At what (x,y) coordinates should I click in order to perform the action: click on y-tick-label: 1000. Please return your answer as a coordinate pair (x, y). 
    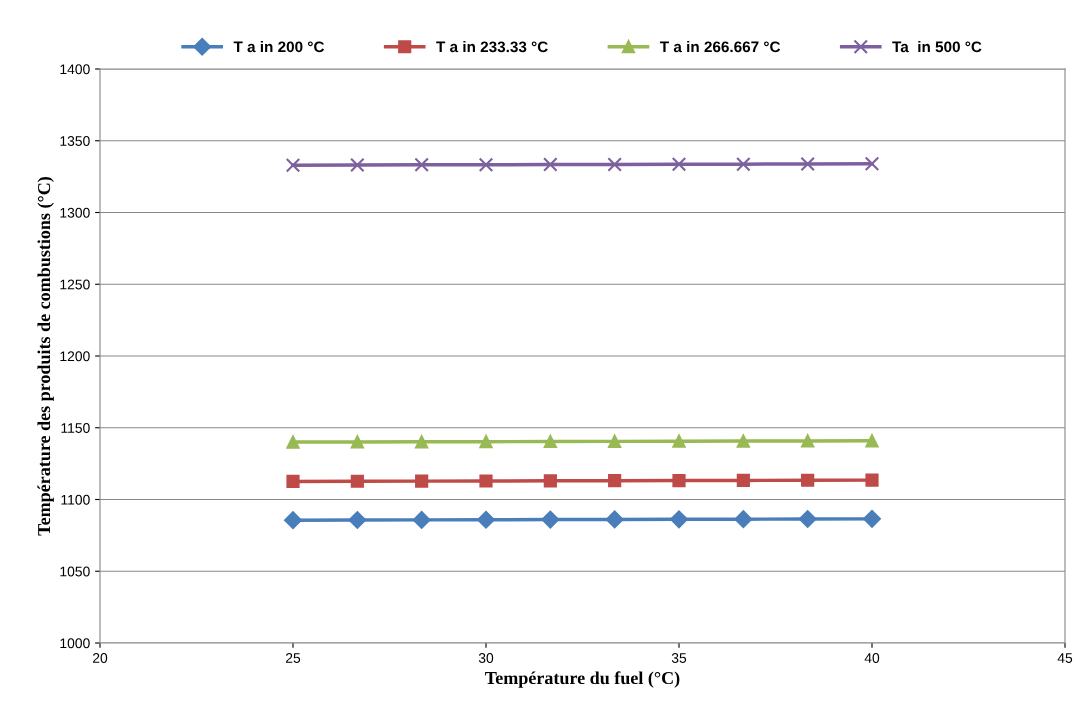
    Looking at the image, I should click on (75, 643).